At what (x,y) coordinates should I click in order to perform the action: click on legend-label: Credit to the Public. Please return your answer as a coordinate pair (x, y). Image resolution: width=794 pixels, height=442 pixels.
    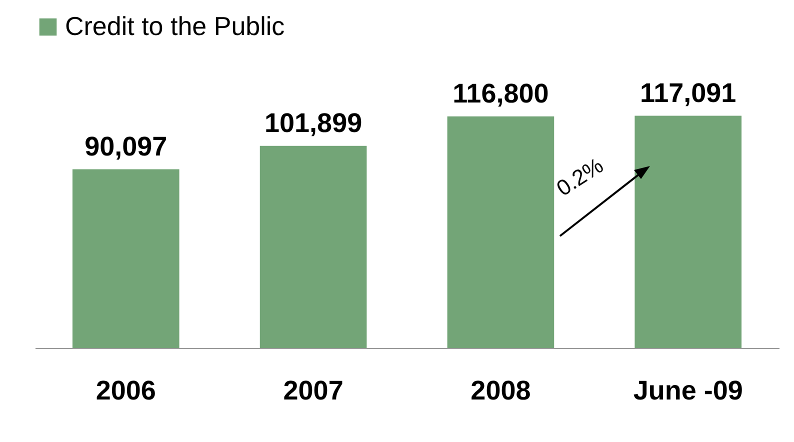
    Looking at the image, I should click on (175, 26).